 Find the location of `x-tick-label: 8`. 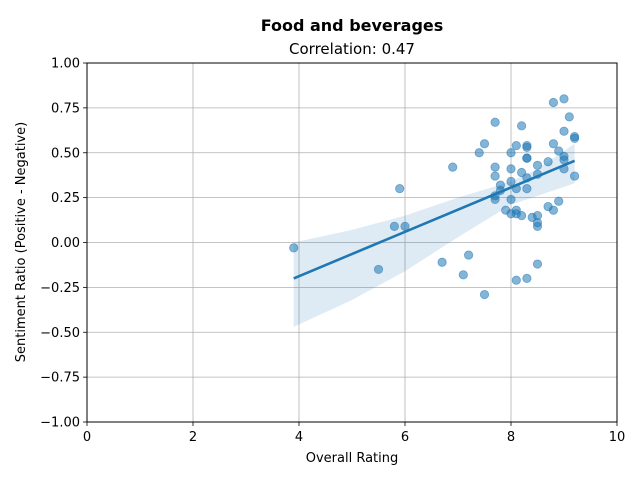

x-tick-label: 8 is located at coordinates (511, 437).